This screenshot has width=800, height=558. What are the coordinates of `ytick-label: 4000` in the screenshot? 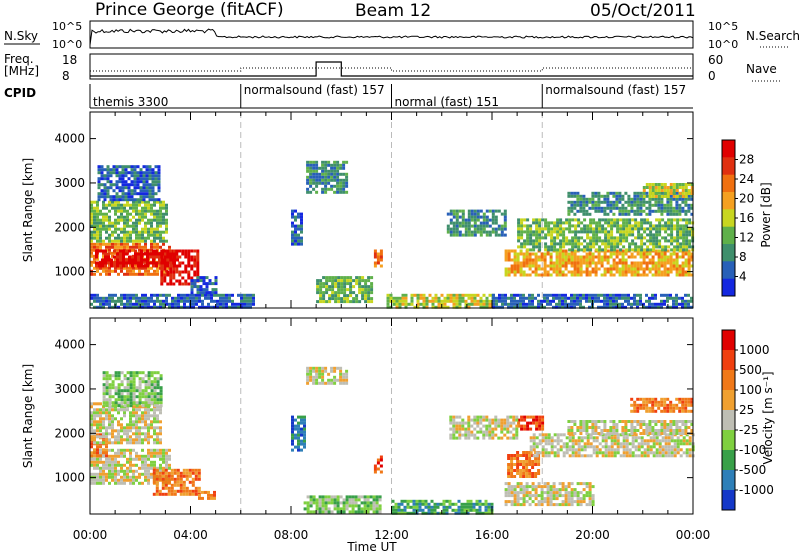 It's located at (69, 139).